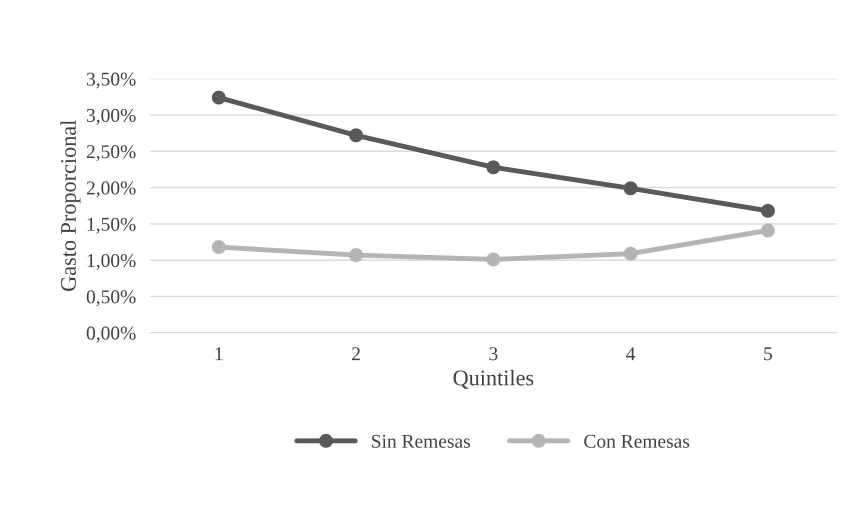 The height and width of the screenshot is (508, 858). What do you see at coordinates (493, 353) in the screenshot?
I see `x-tick-label: 3` at bounding box center [493, 353].